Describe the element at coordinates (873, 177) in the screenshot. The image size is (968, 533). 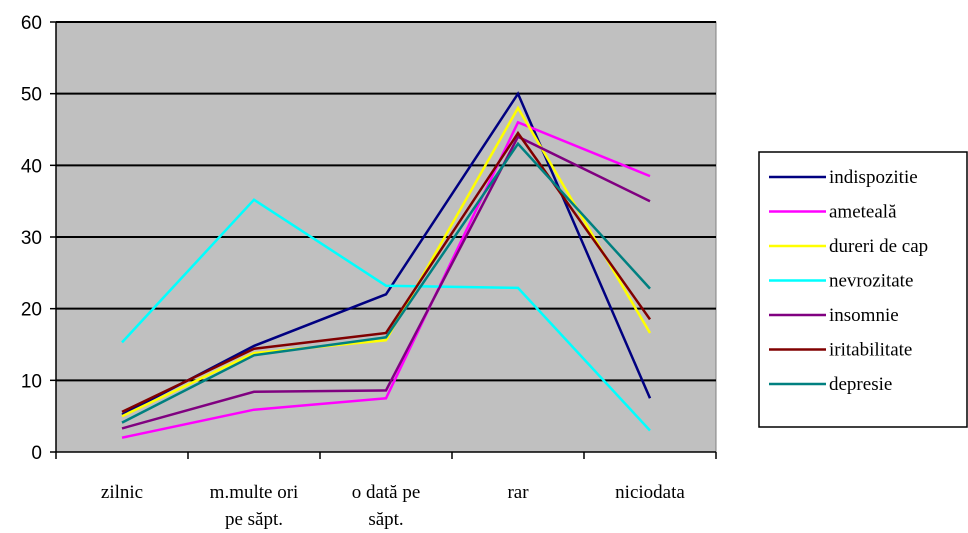
I see `legend-label: indispozitie` at that location.